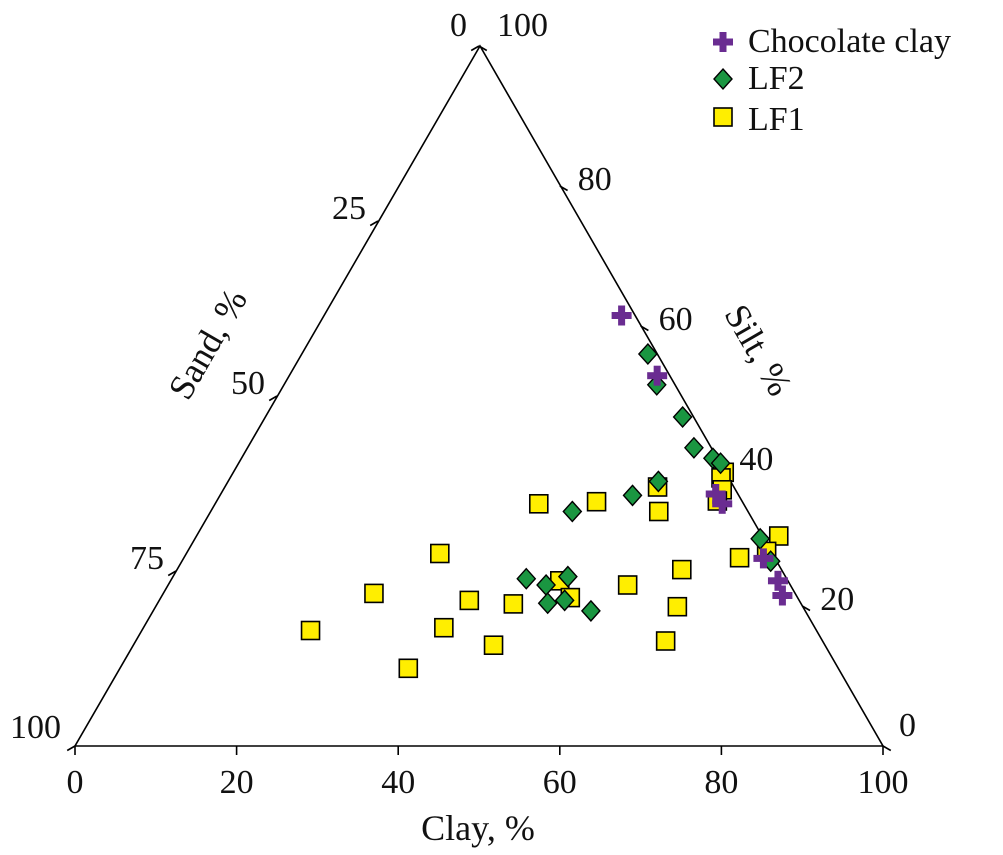 The height and width of the screenshot is (855, 1003). Describe the element at coordinates (248, 383) in the screenshot. I see `sand-tick-label: 50` at that location.